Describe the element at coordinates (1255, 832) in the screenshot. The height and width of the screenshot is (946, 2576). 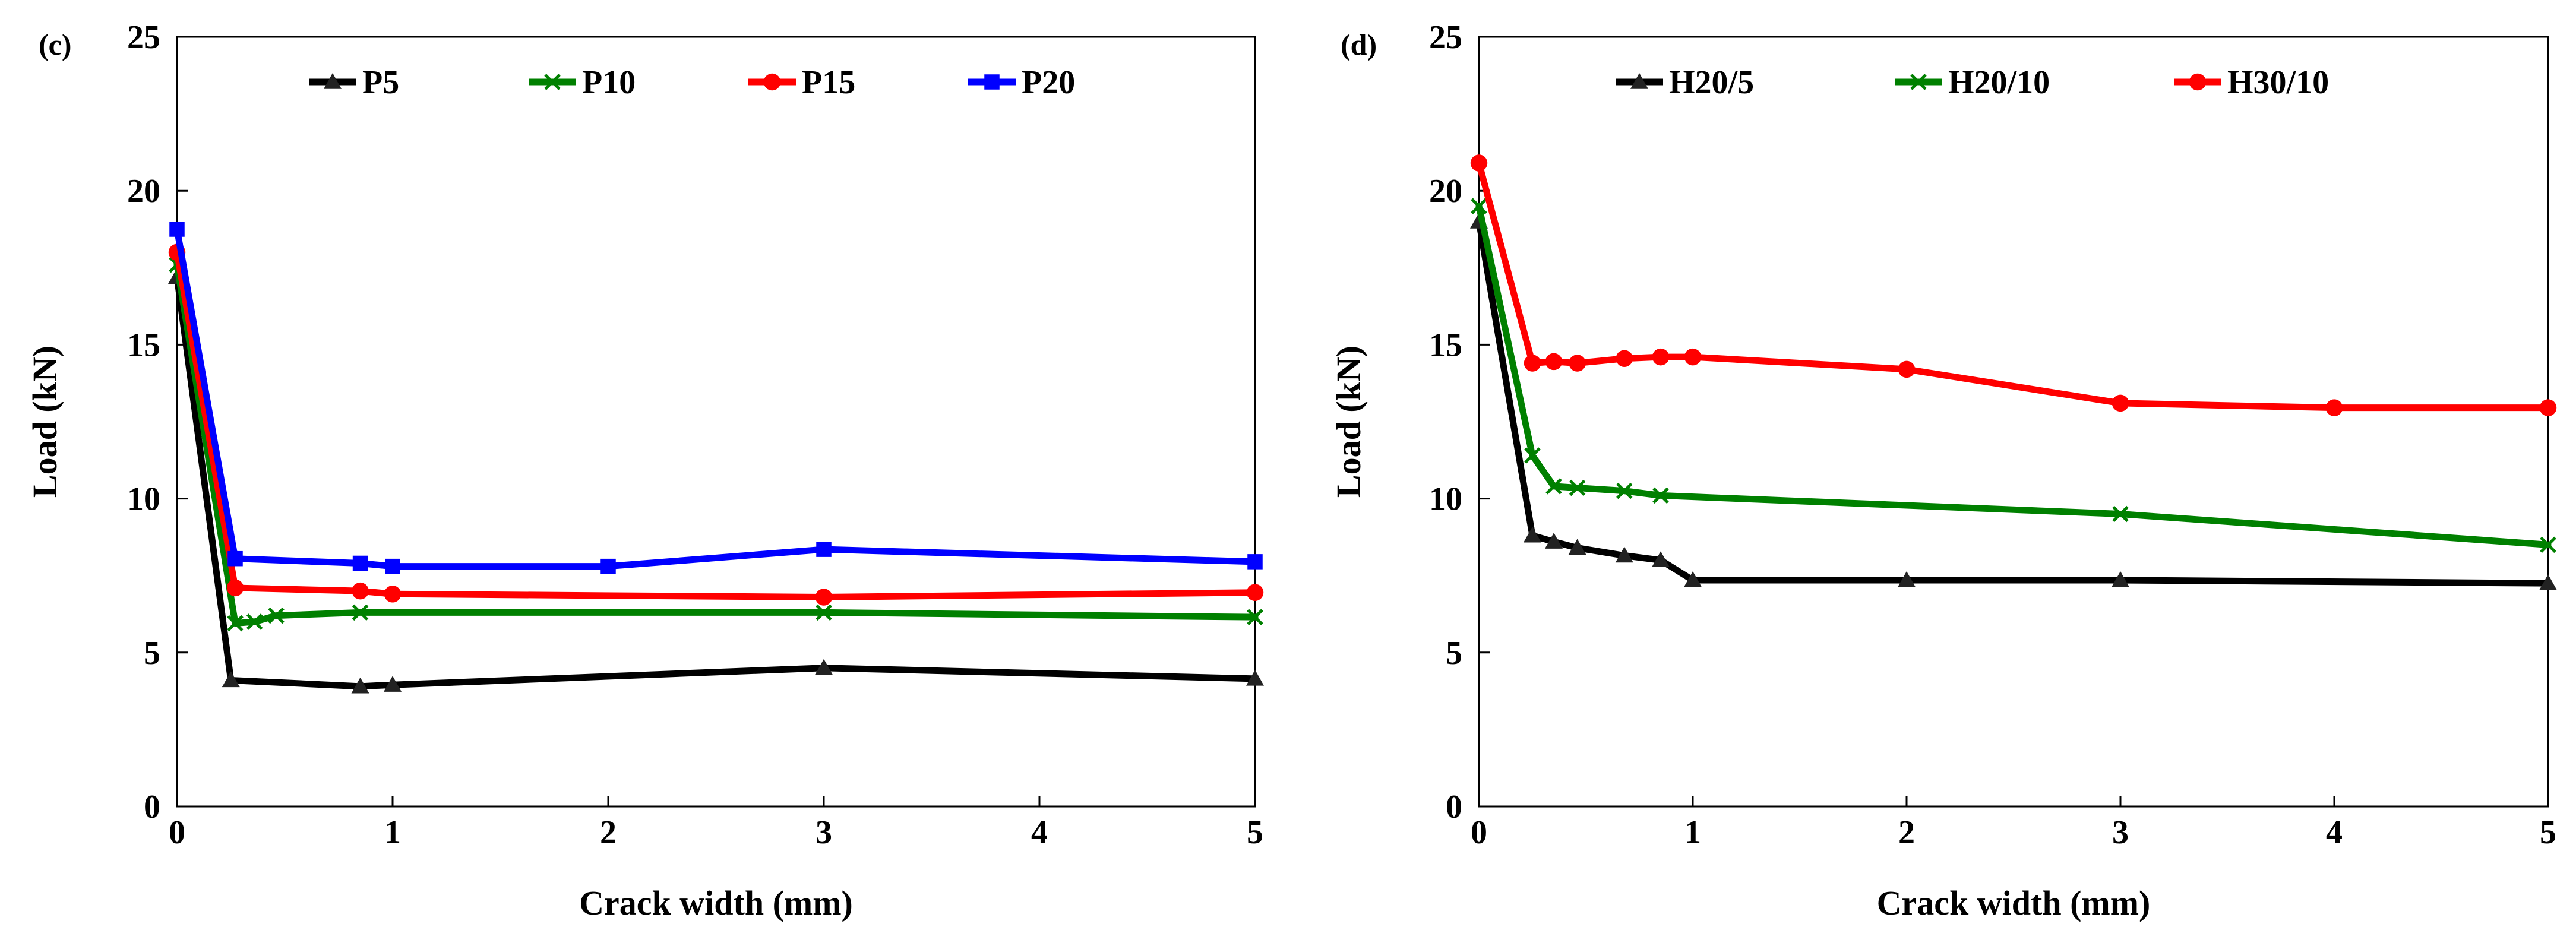
I see `panel-c-xtick-label: 5` at that location.